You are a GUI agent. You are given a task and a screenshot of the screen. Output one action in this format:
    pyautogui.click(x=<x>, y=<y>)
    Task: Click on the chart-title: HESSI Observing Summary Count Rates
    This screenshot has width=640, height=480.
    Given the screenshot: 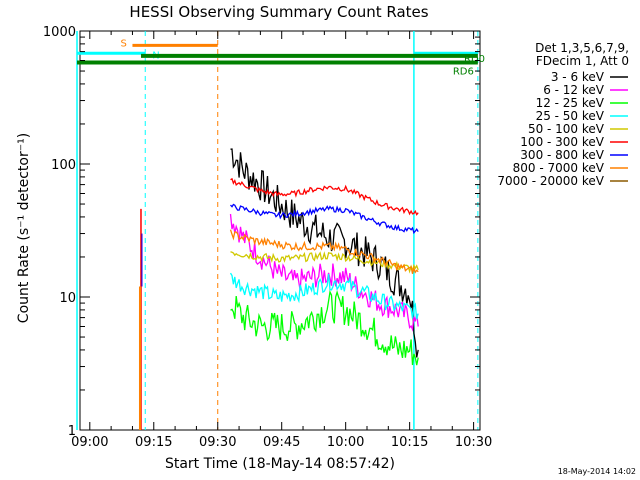 What is the action you would take?
    pyautogui.click(x=278, y=12)
    